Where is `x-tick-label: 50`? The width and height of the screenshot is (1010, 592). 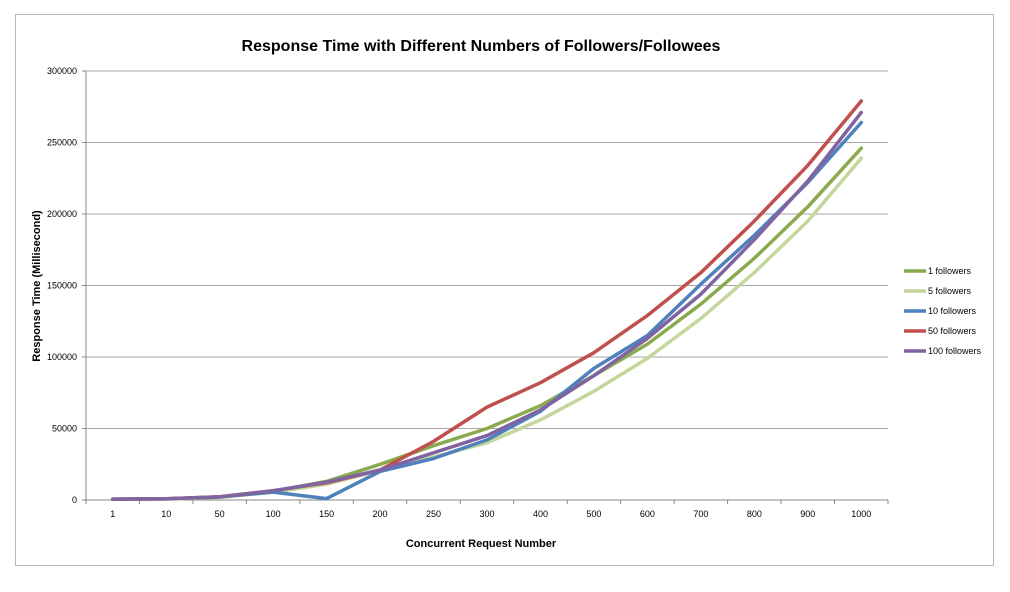
x-tick-label: 50 is located at coordinates (220, 514).